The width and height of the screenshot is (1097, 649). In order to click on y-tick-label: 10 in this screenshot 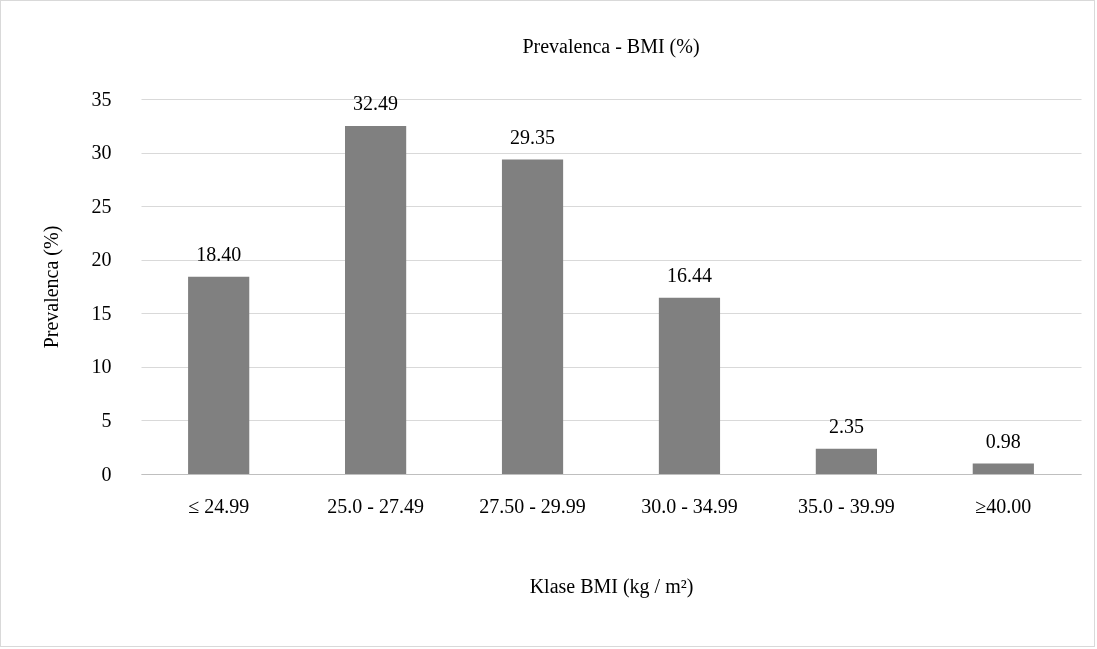, I will do `click(101, 366)`.